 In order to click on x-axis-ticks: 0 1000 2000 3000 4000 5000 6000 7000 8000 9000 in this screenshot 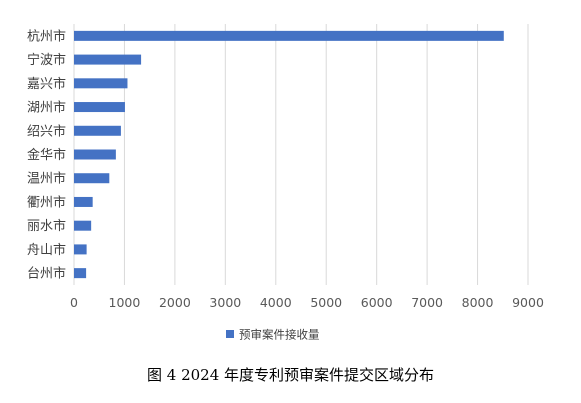, I will do `click(307, 302)`.